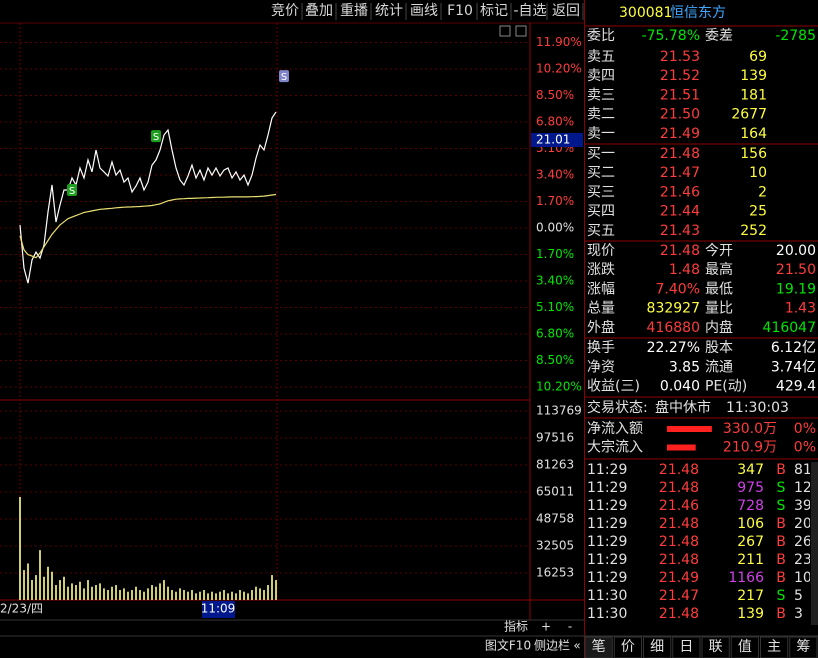 The width and height of the screenshot is (818, 658). I want to click on stat-label: 量比, so click(719, 309).